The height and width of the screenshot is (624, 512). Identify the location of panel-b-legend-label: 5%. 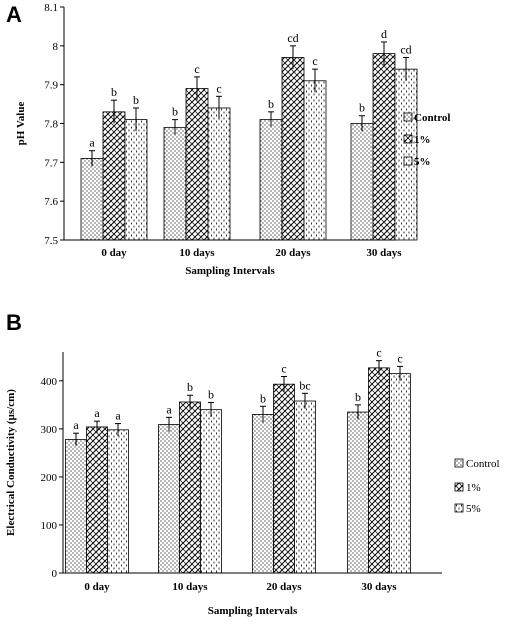
(473, 509).